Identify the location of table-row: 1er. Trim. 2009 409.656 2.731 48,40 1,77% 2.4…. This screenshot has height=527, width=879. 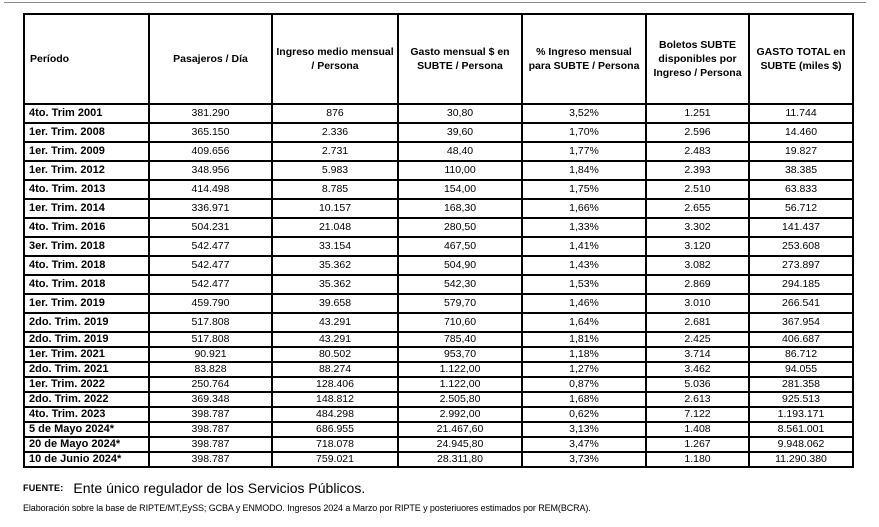
(438, 151).